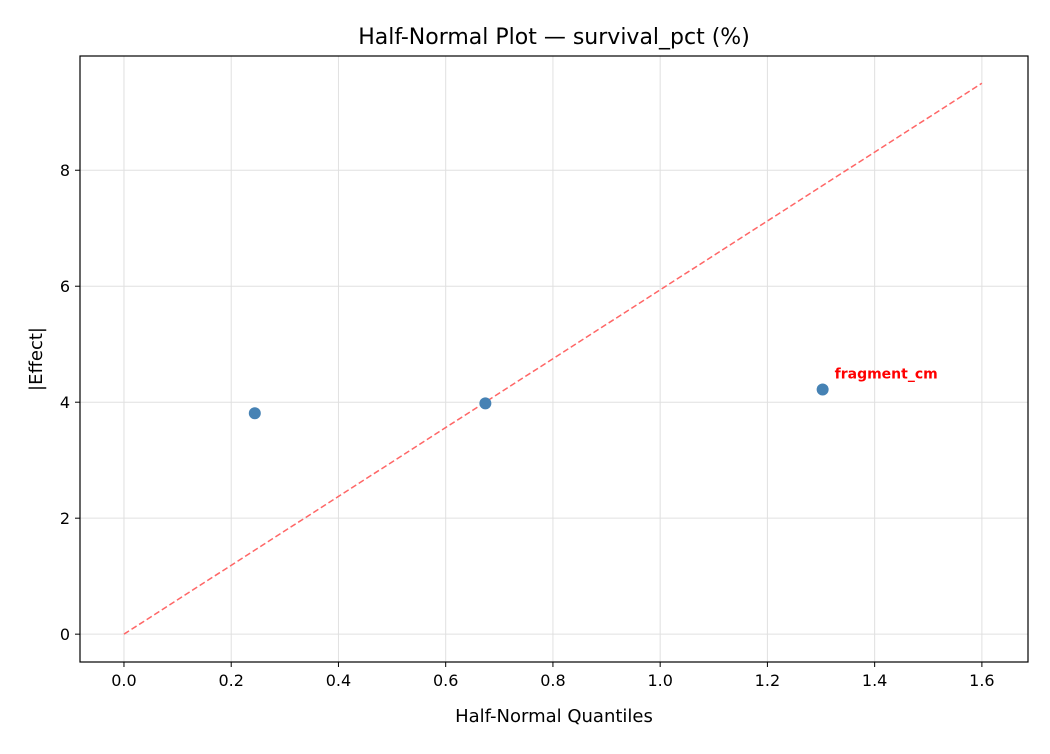 The image size is (1050, 754). Describe the element at coordinates (593, 393) in the screenshot. I see `points: fragment_cm` at that location.